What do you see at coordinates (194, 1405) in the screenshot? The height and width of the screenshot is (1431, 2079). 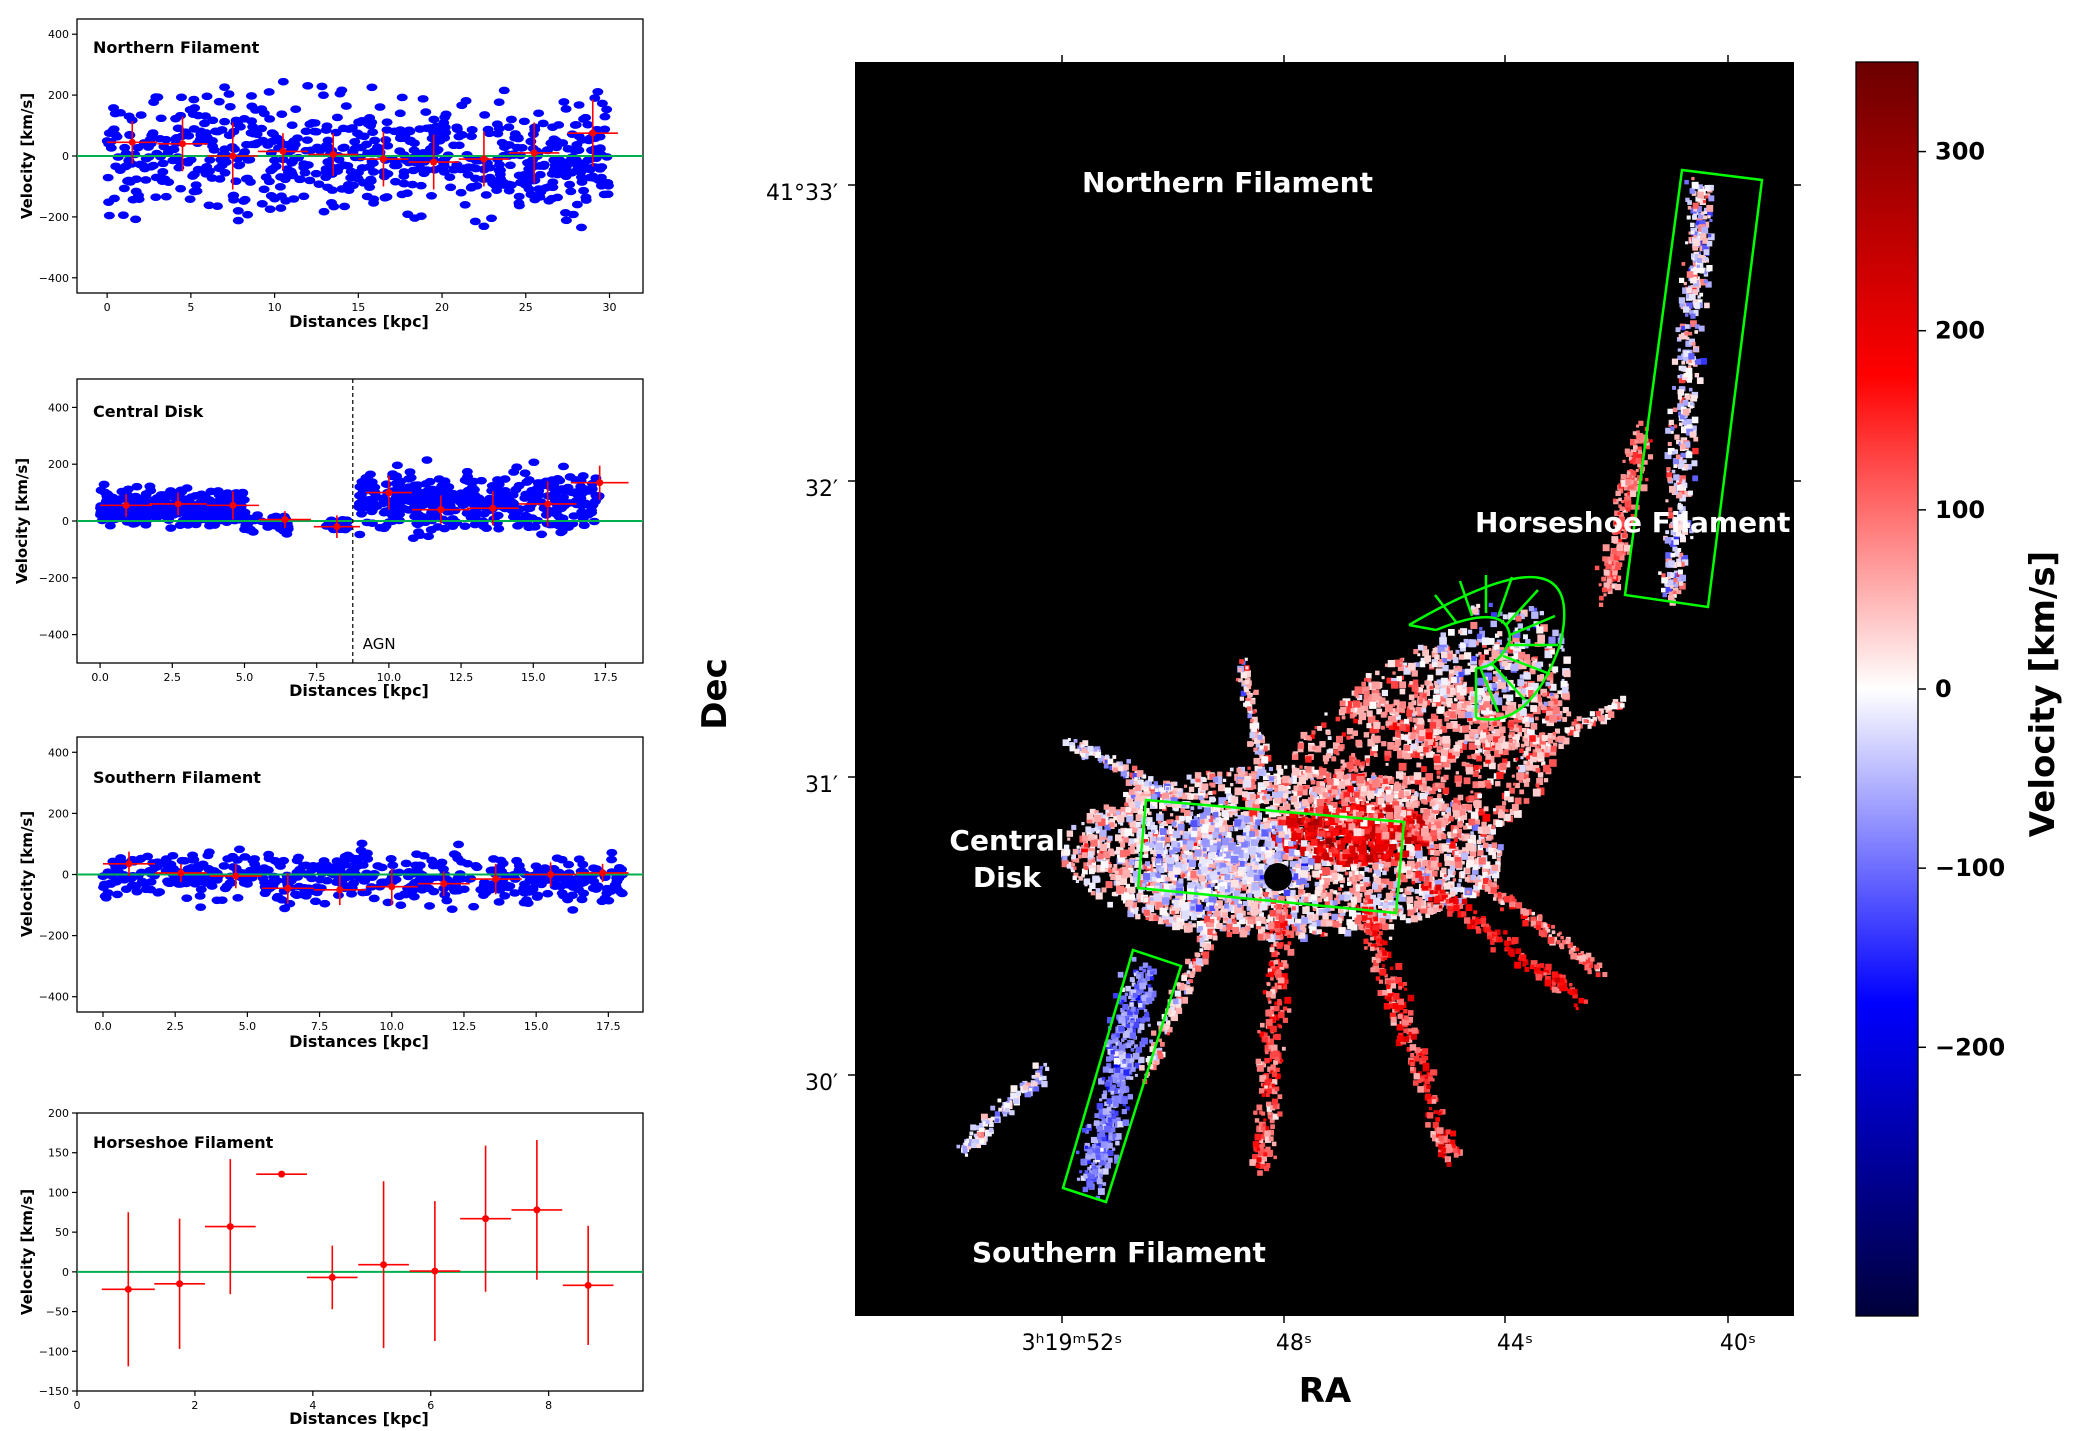 I see `x-tick-label: 2` at bounding box center [194, 1405].